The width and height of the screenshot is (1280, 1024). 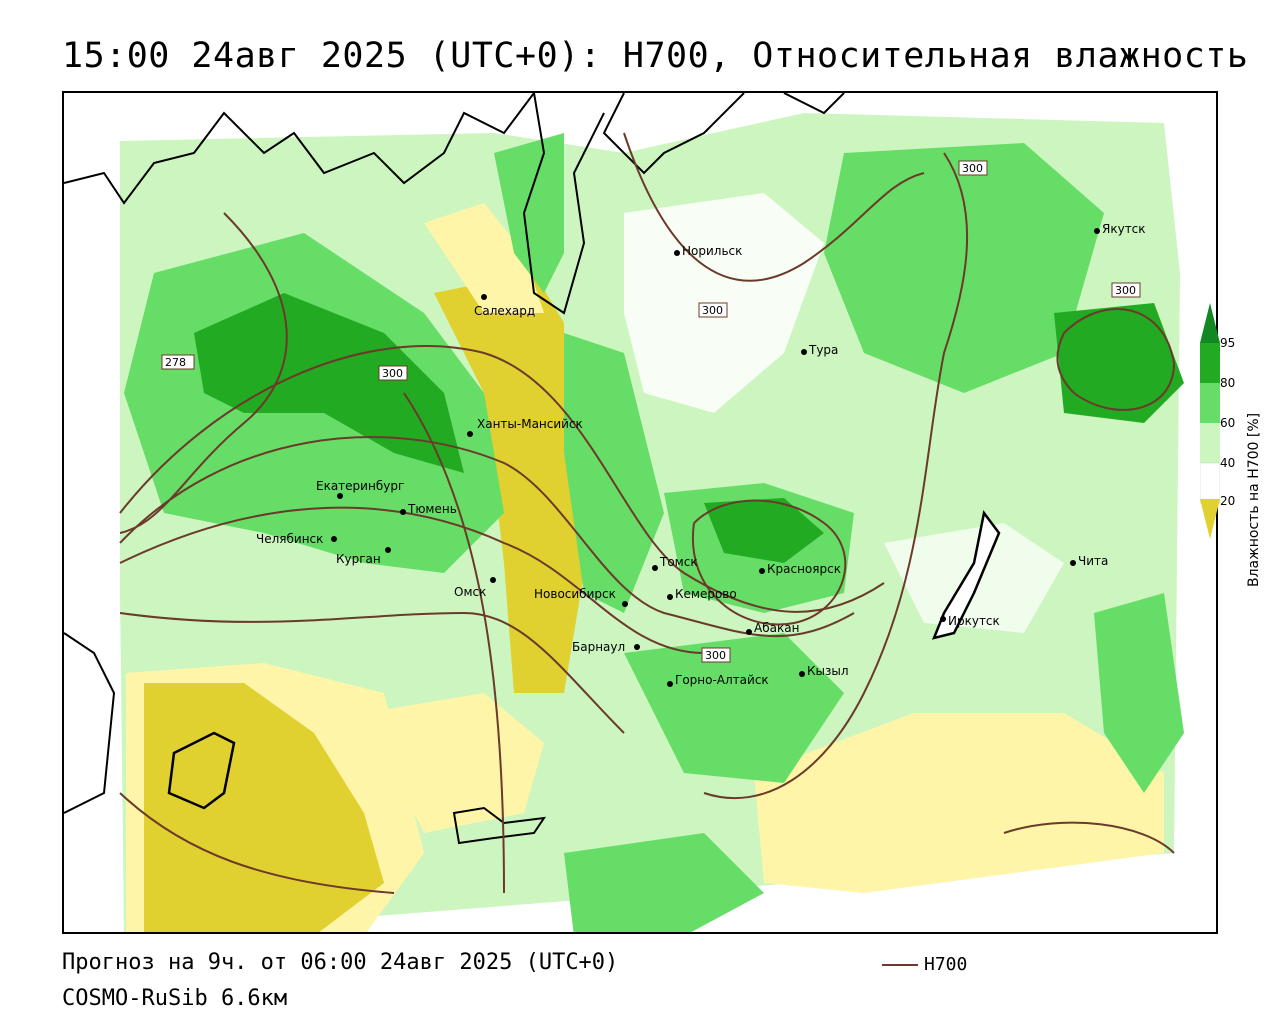 I want to click on city-label: Екатеринбург, so click(x=360, y=486).